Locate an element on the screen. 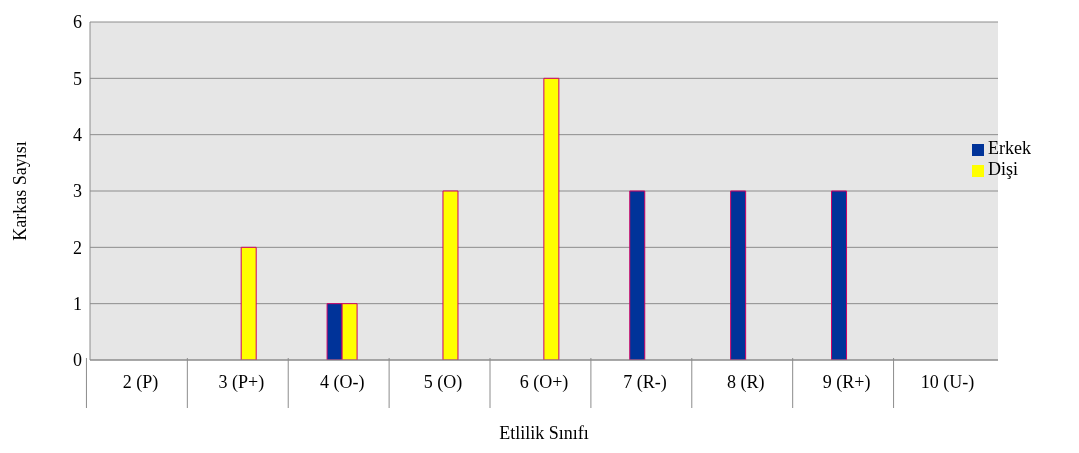 This screenshot has width=1079, height=453. x-tick-label: 6 (O+) is located at coordinates (544, 382).